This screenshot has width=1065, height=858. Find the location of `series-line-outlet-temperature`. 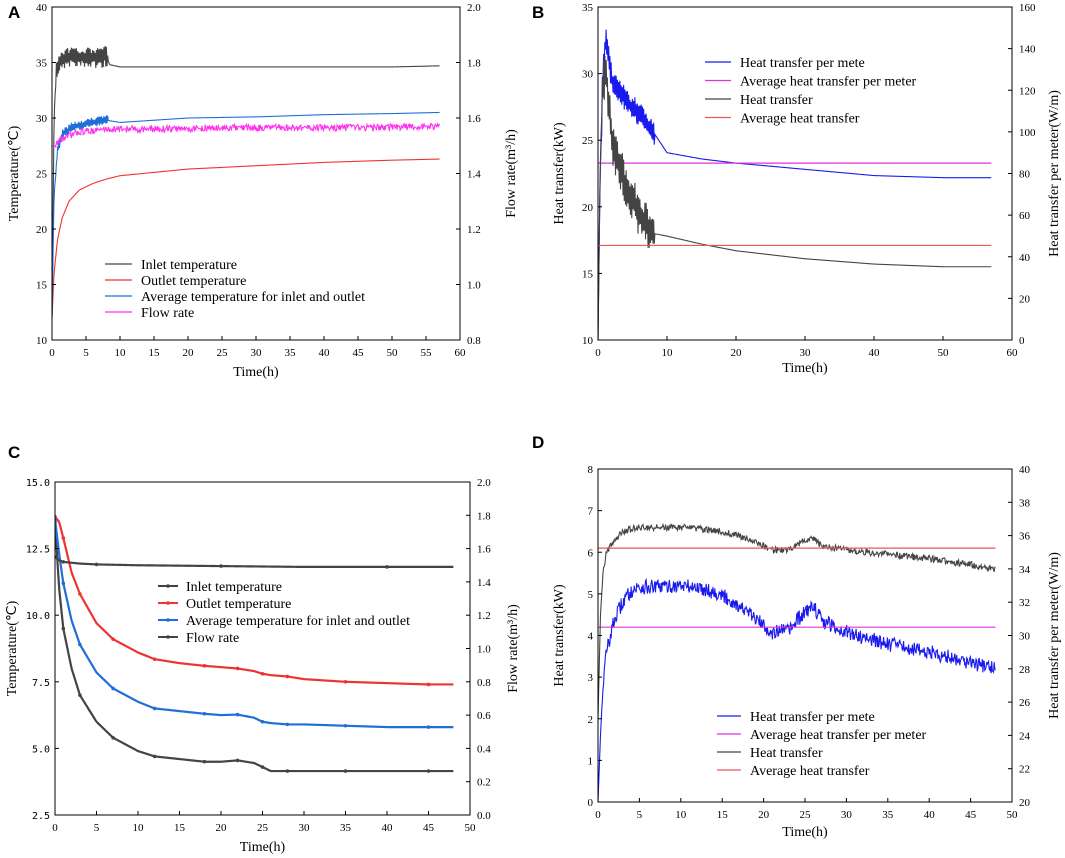

series-line-outlet-temperature is located at coordinates (246, 238).